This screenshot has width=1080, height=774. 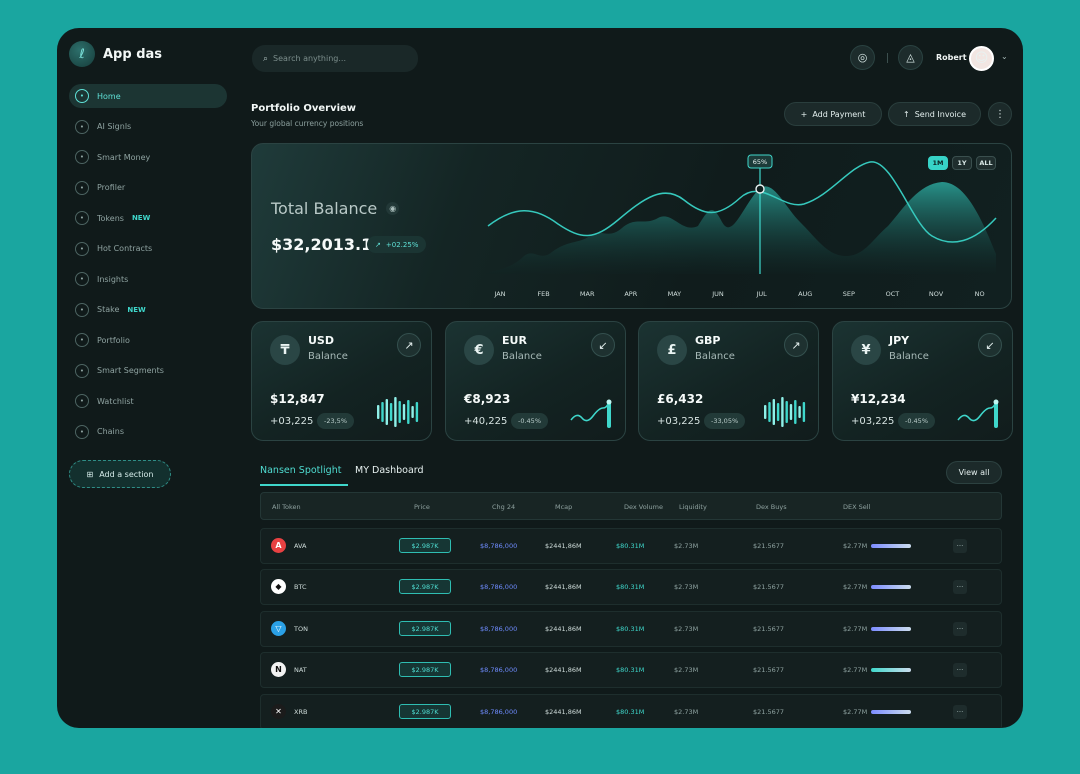 I want to click on sidebar-item-label: Smart Money, so click(x=124, y=157).